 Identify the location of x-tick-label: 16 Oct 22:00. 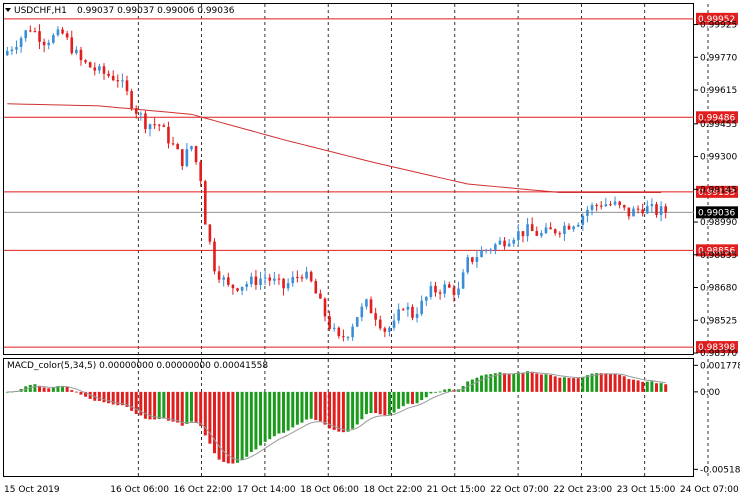
(203, 490).